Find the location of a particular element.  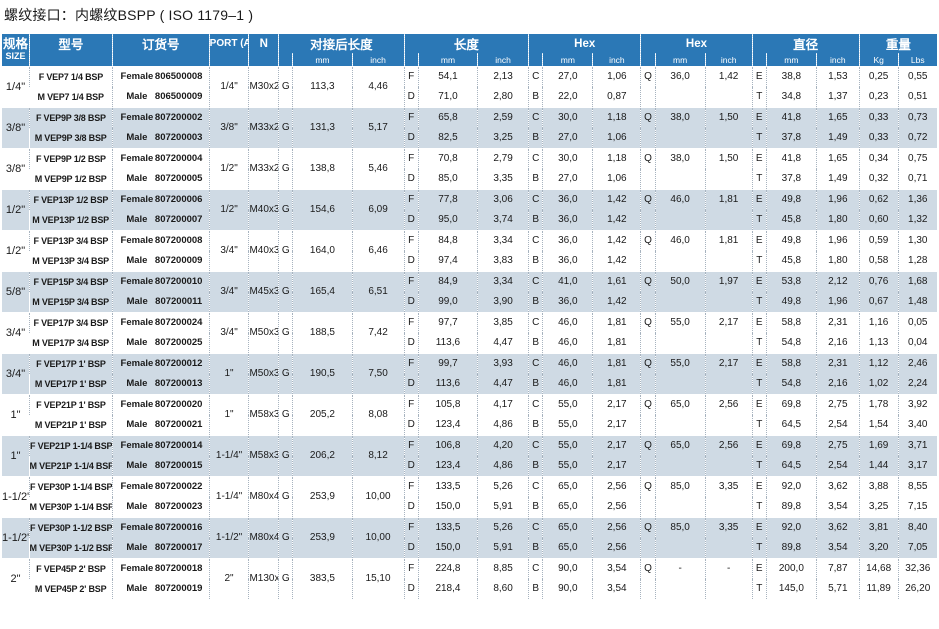

cell-length-after-inch: 6,51 is located at coordinates (378, 292).